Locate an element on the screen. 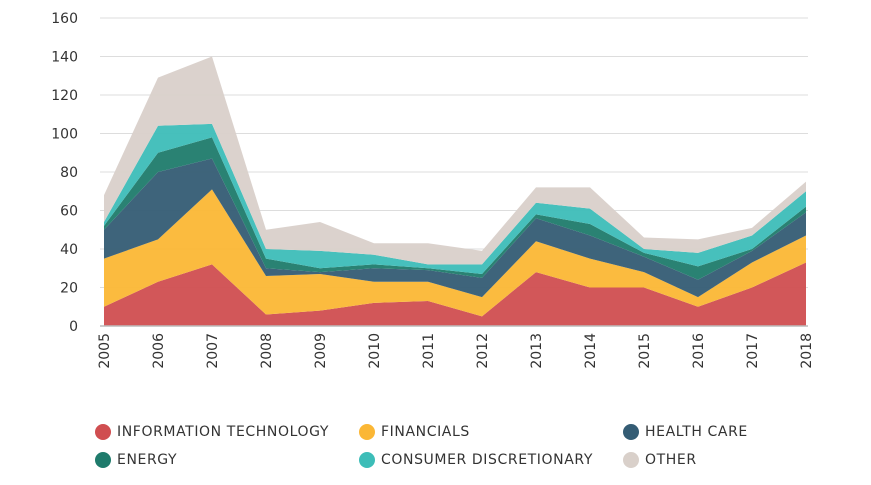  x-tick-label: 2007 is located at coordinates (213, 351).